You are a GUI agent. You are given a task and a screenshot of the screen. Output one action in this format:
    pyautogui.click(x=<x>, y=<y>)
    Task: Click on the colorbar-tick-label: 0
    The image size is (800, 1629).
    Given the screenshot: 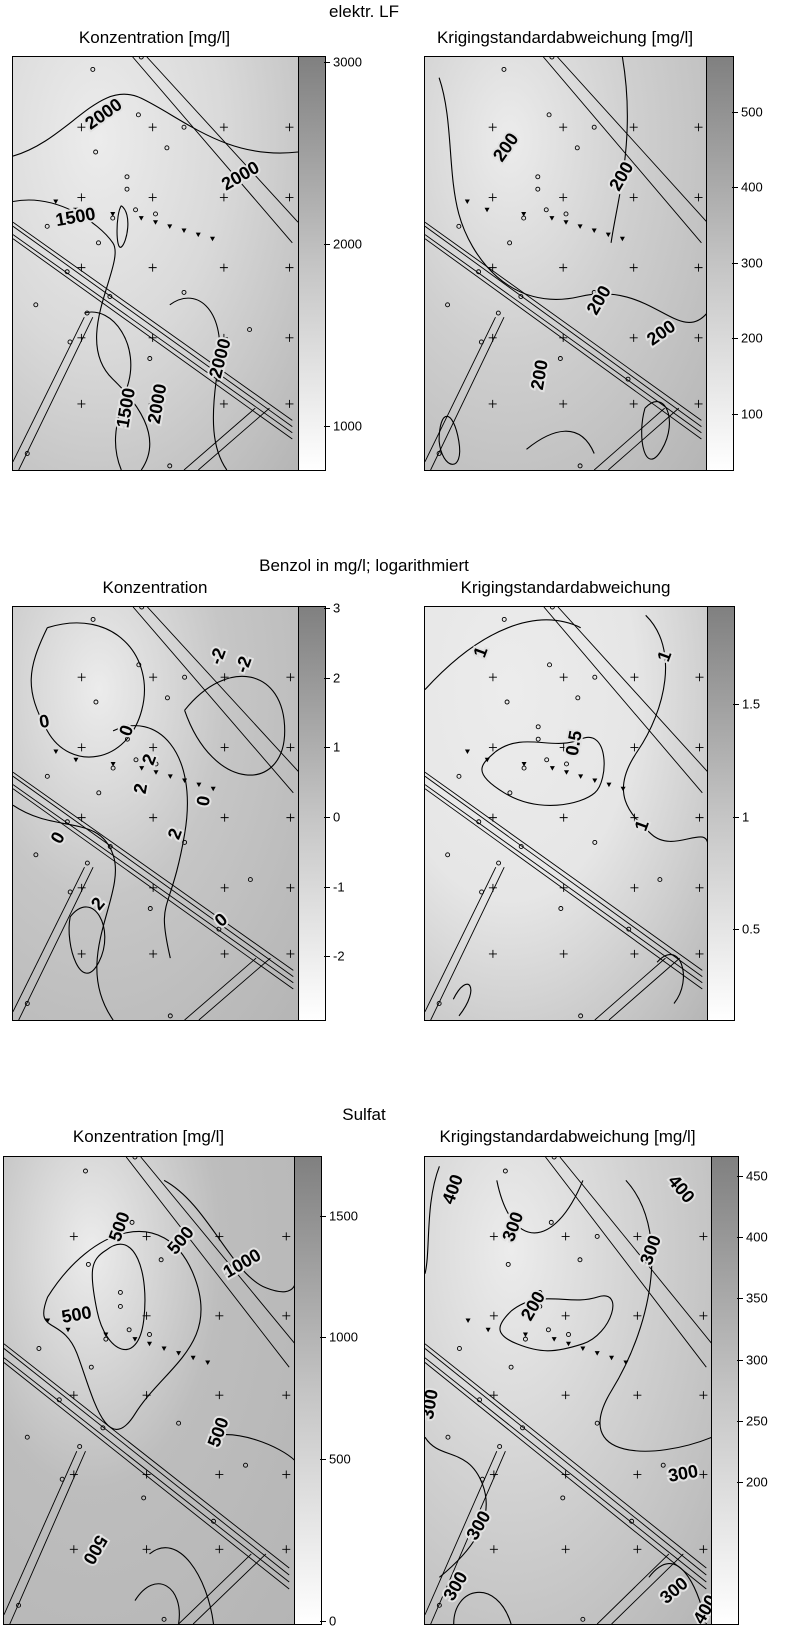 What is the action you would take?
    pyautogui.click(x=337, y=817)
    